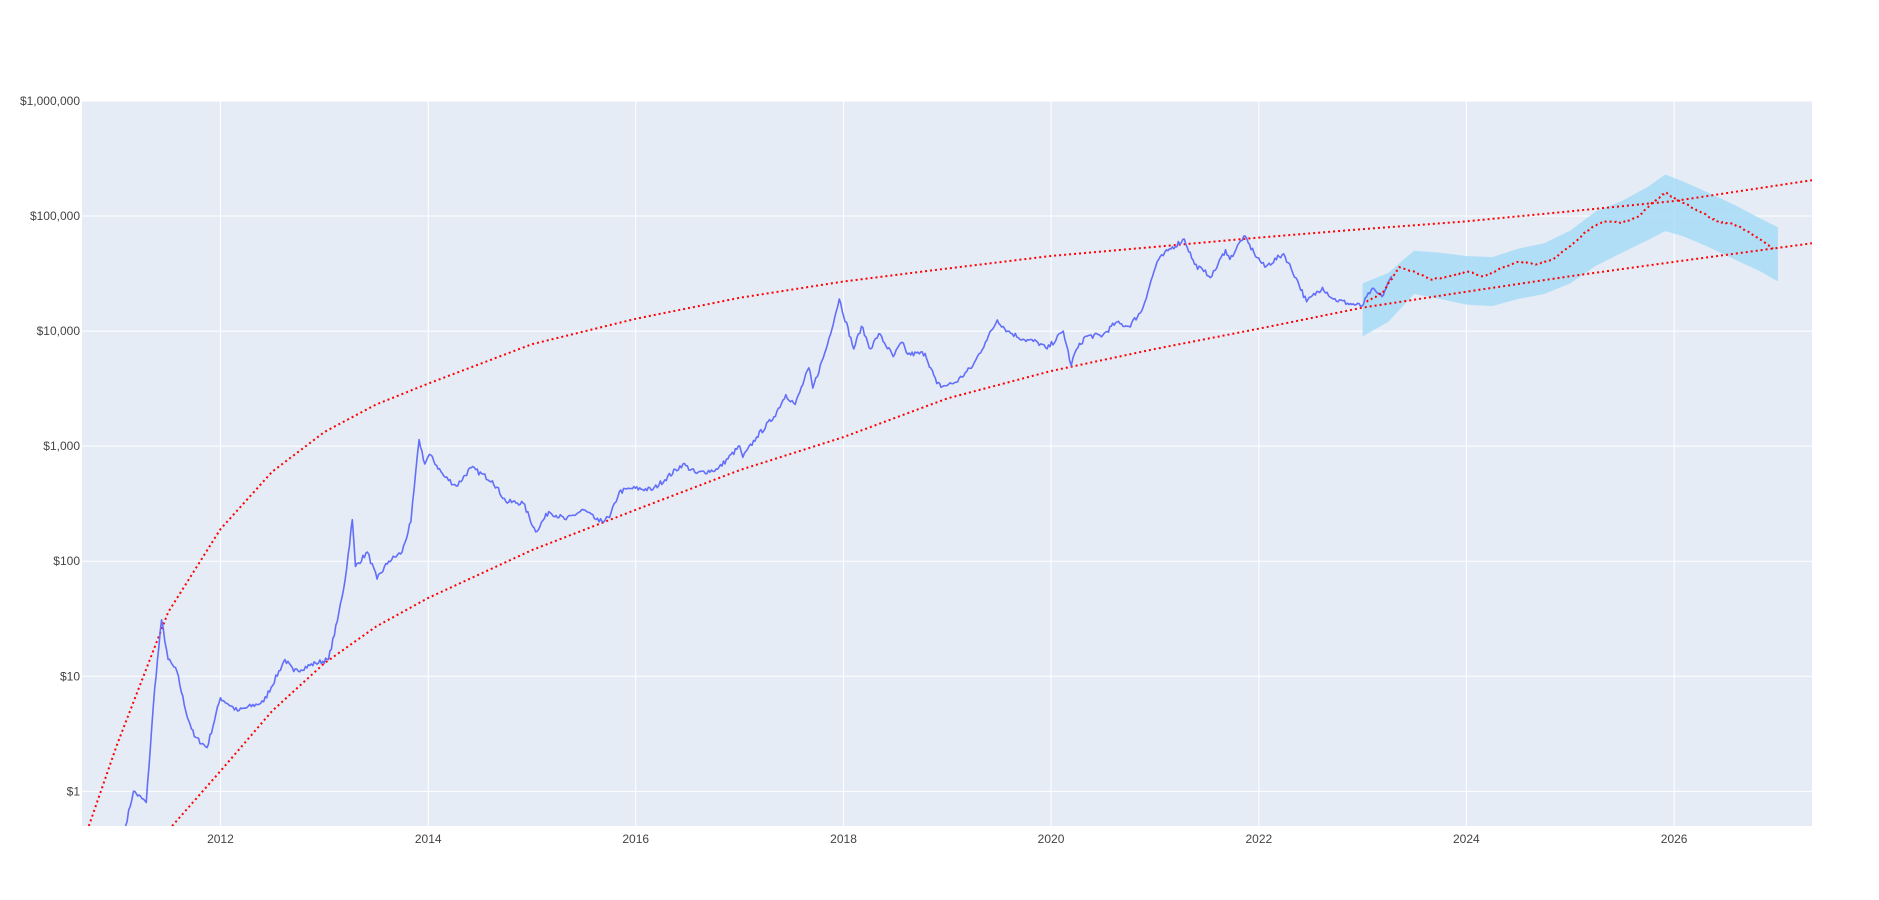 This screenshot has width=1879, height=900. Describe the element at coordinates (947, 839) in the screenshot. I see `x-axis-ticks: 2012 2014 2016 2018 2020 2022 2024 2026` at that location.